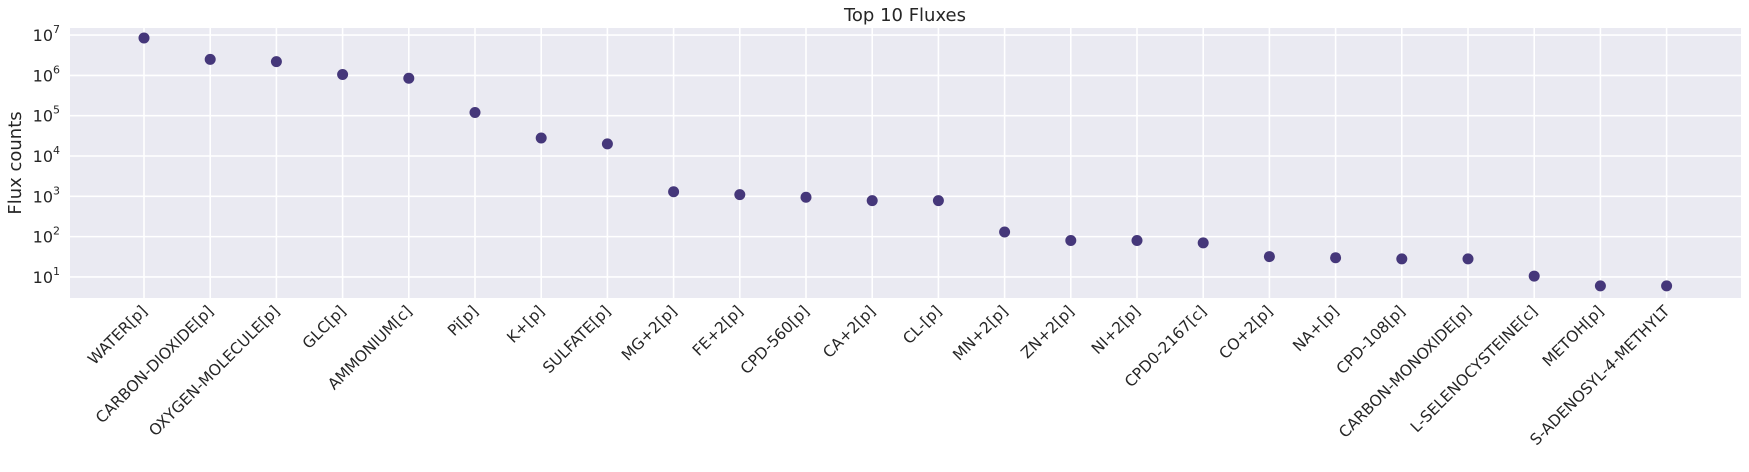 The height and width of the screenshot is (472, 1749). Describe the element at coordinates (649, 333) in the screenshot. I see `x-tick-label: MG+2[p]` at that location.